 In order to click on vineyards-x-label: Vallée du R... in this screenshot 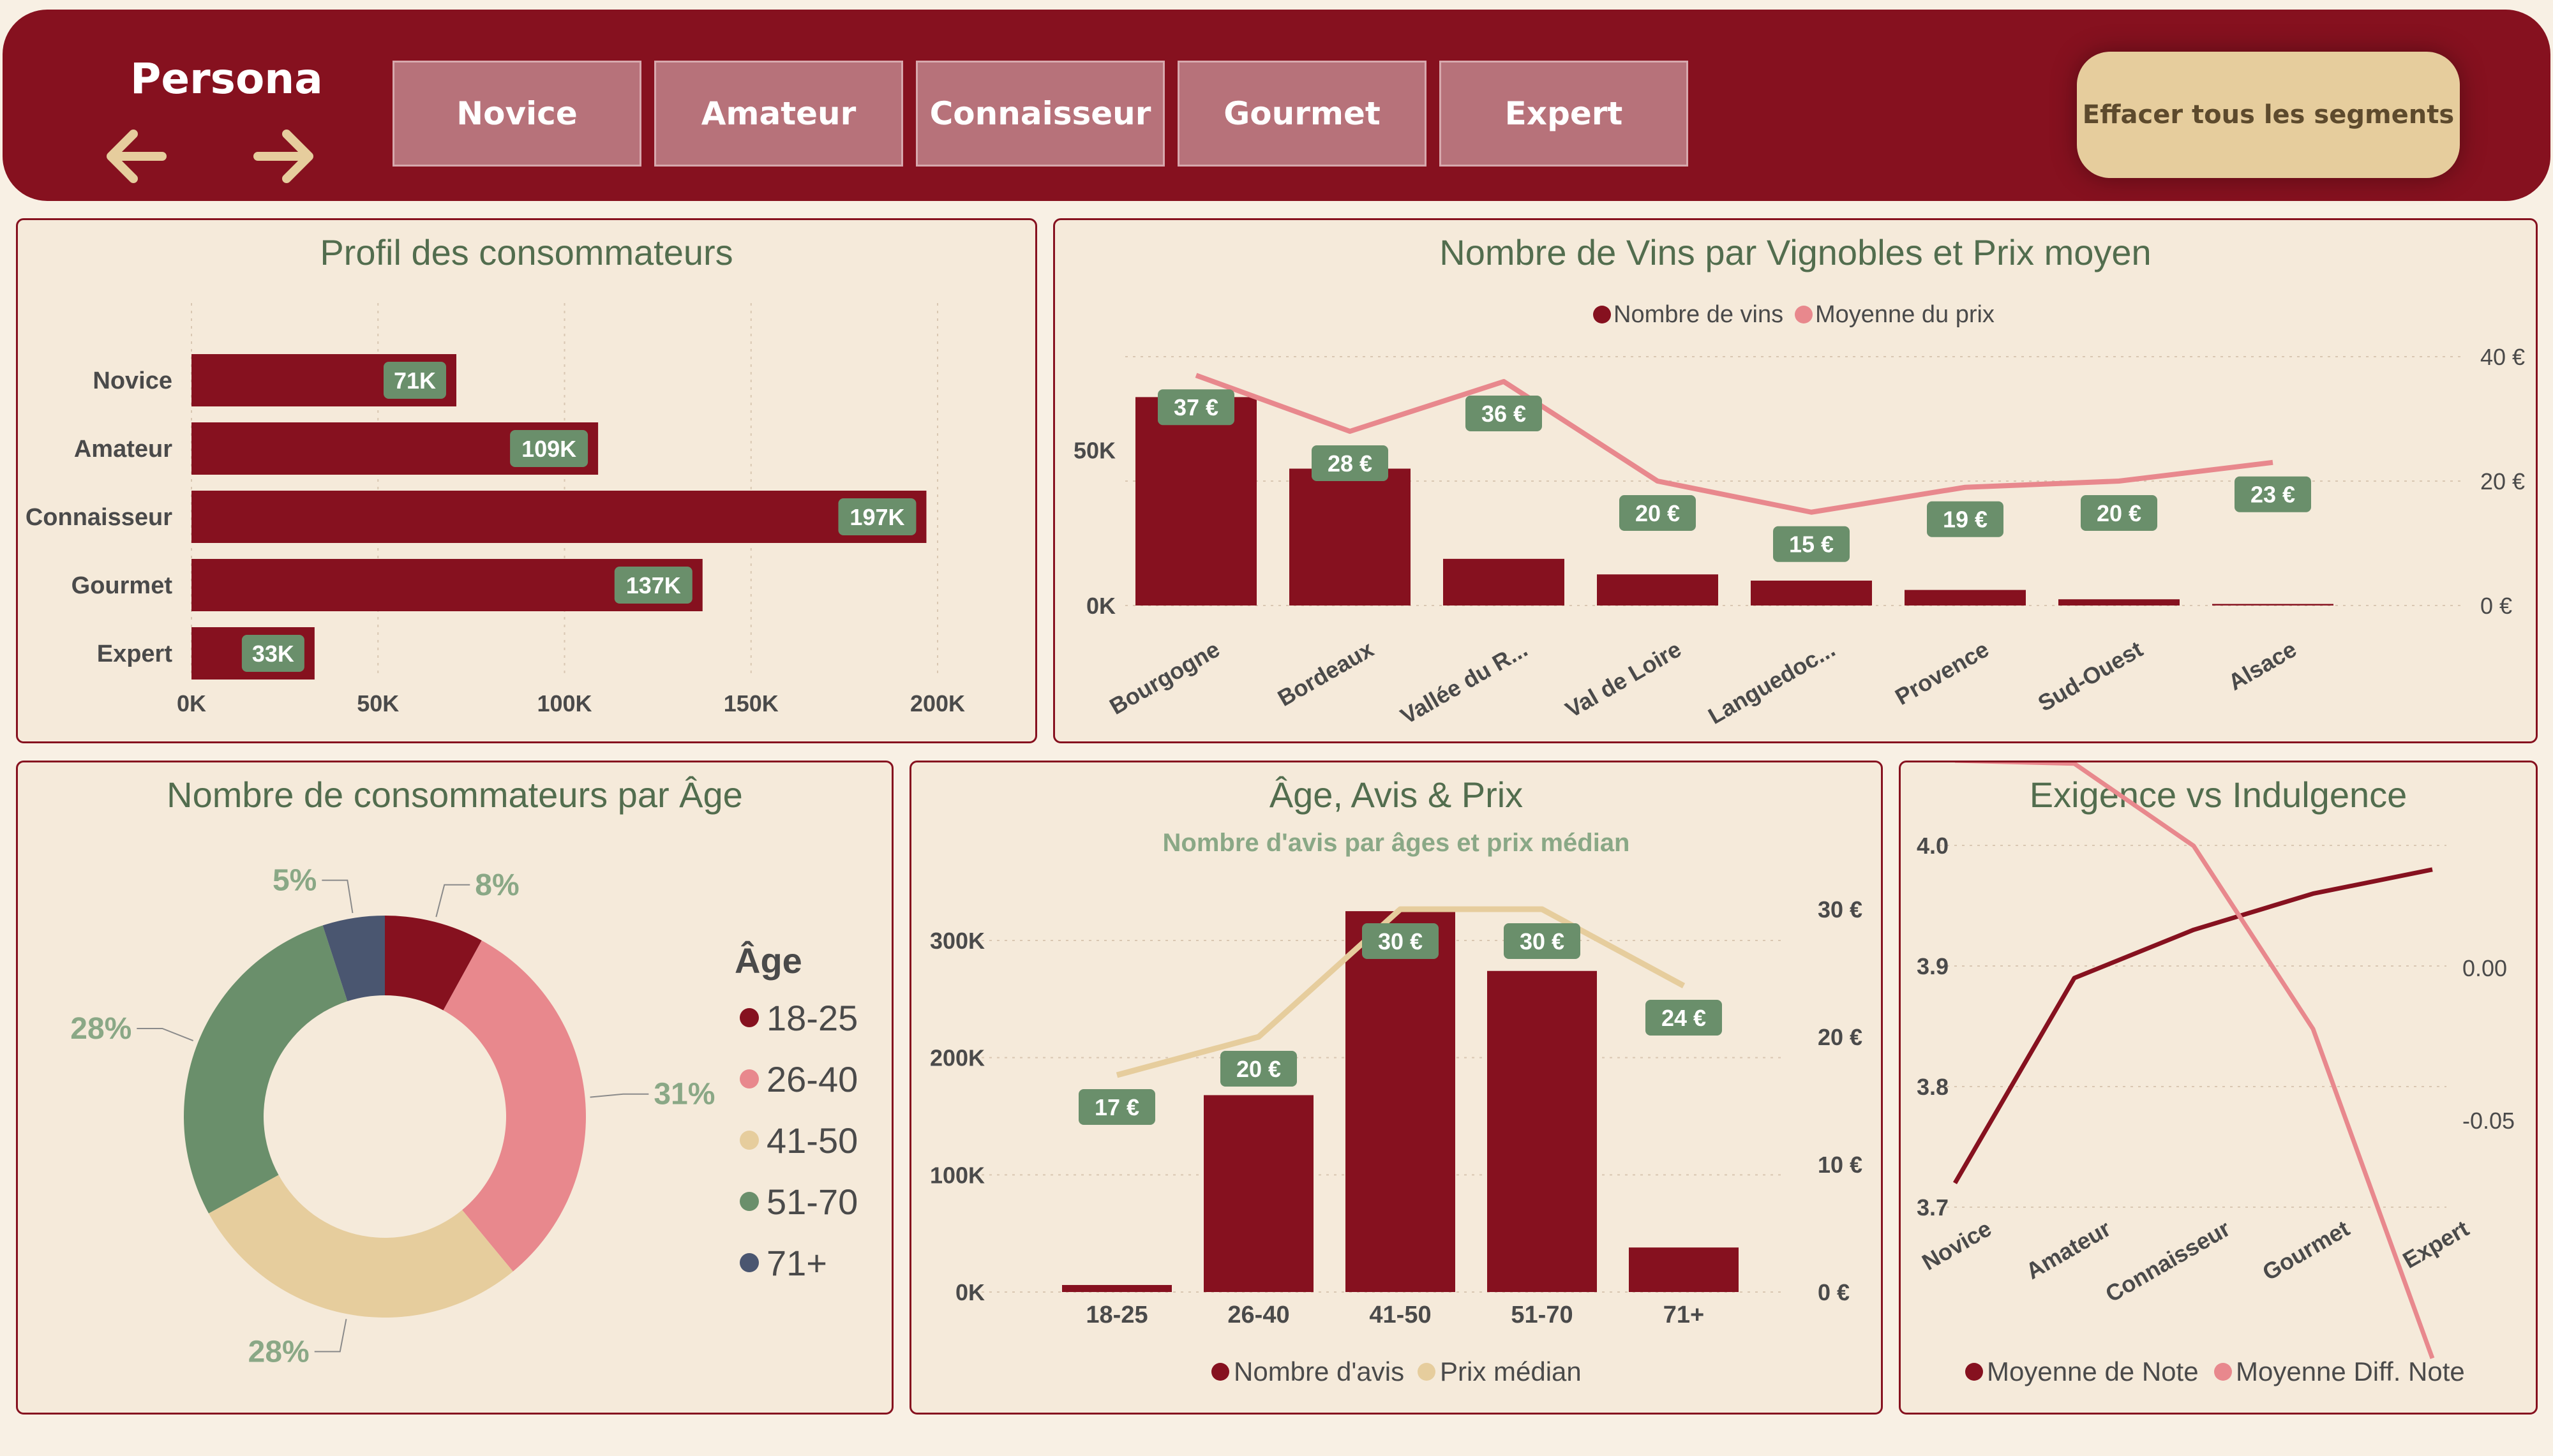, I will do `click(1464, 682)`.